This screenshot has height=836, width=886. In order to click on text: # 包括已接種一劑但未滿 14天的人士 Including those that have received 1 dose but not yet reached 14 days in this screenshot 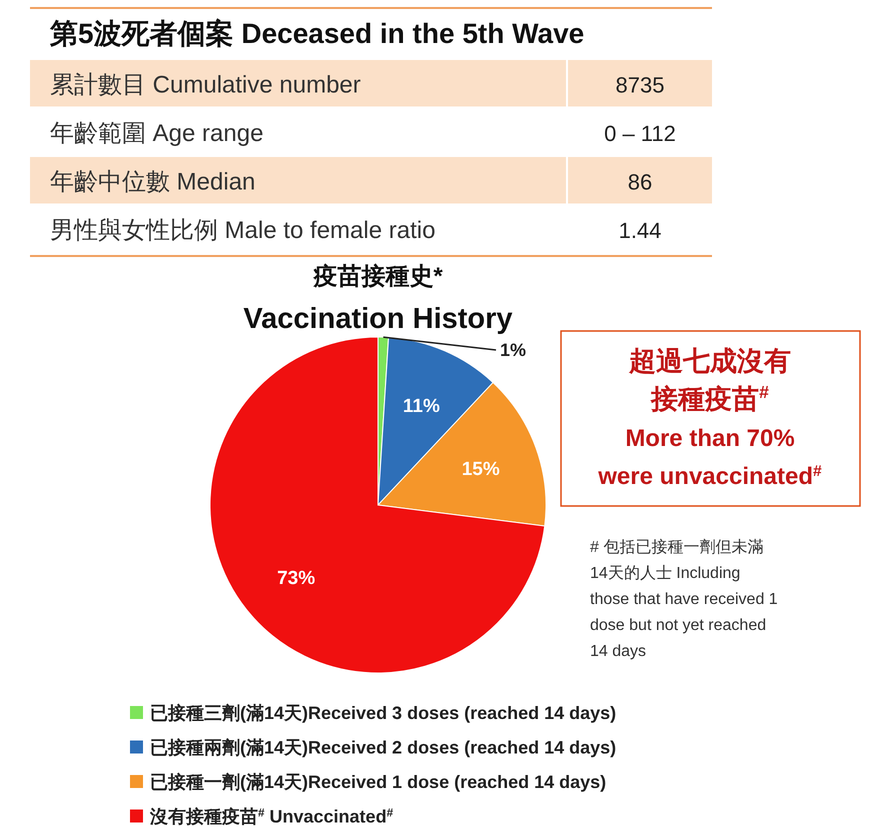, I will do `click(684, 599)`.